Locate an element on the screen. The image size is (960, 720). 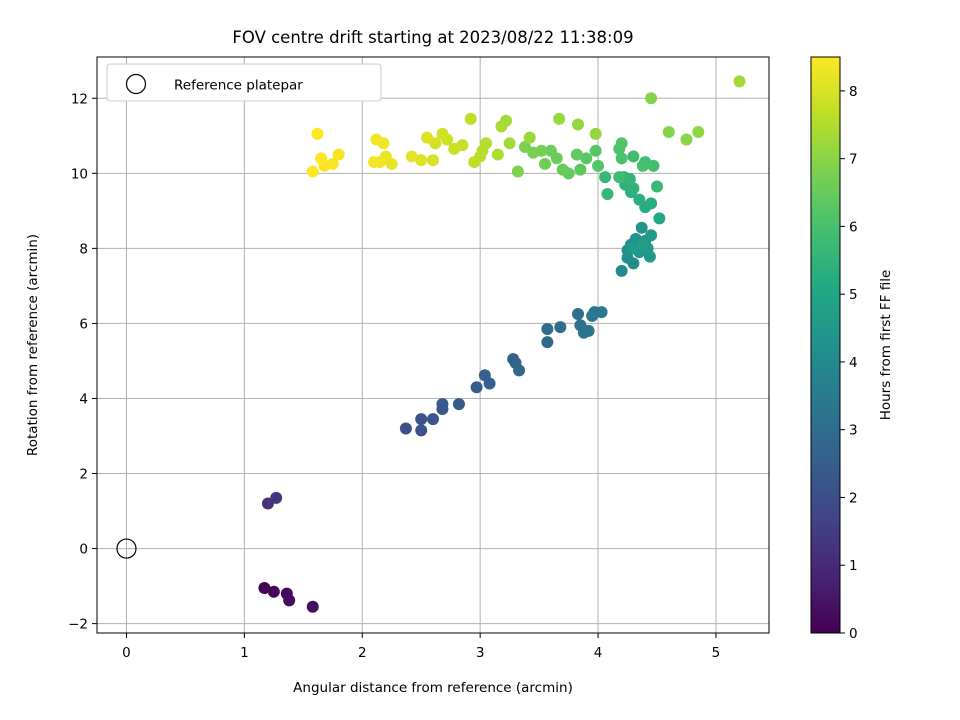
colorbar-tick-label: 7 is located at coordinates (853, 160).